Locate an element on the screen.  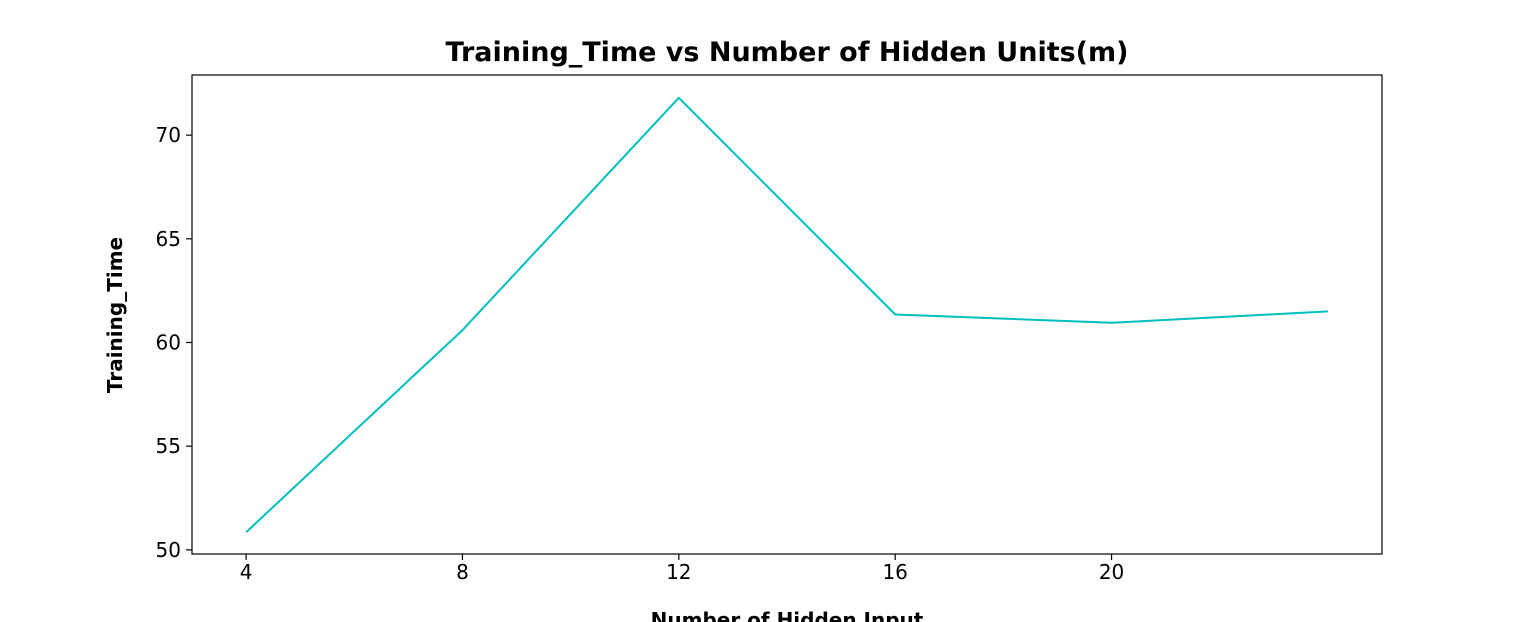
y-tick-label: 50 is located at coordinates (168, 550).